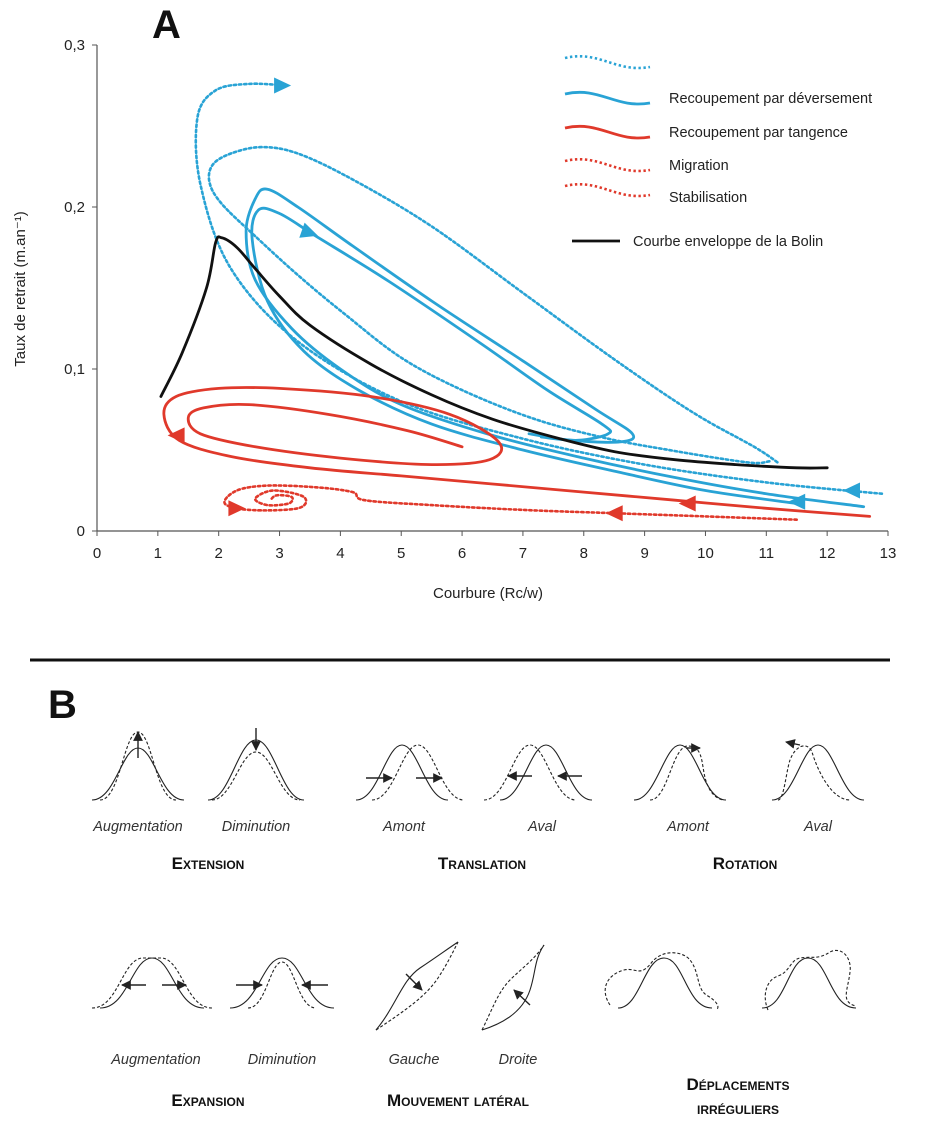  Describe the element at coordinates (417, 986) in the screenshot. I see `glyph-lateral-gauche` at that location.